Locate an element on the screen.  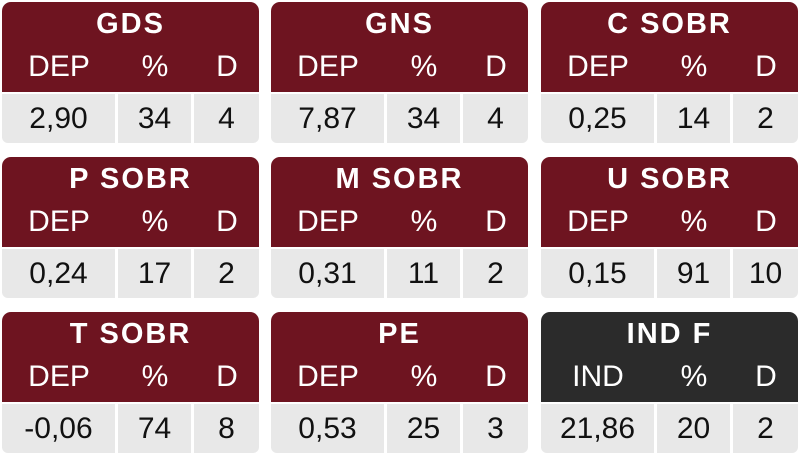
panel-header: U SOBR DEP% D is located at coordinates (669, 202).